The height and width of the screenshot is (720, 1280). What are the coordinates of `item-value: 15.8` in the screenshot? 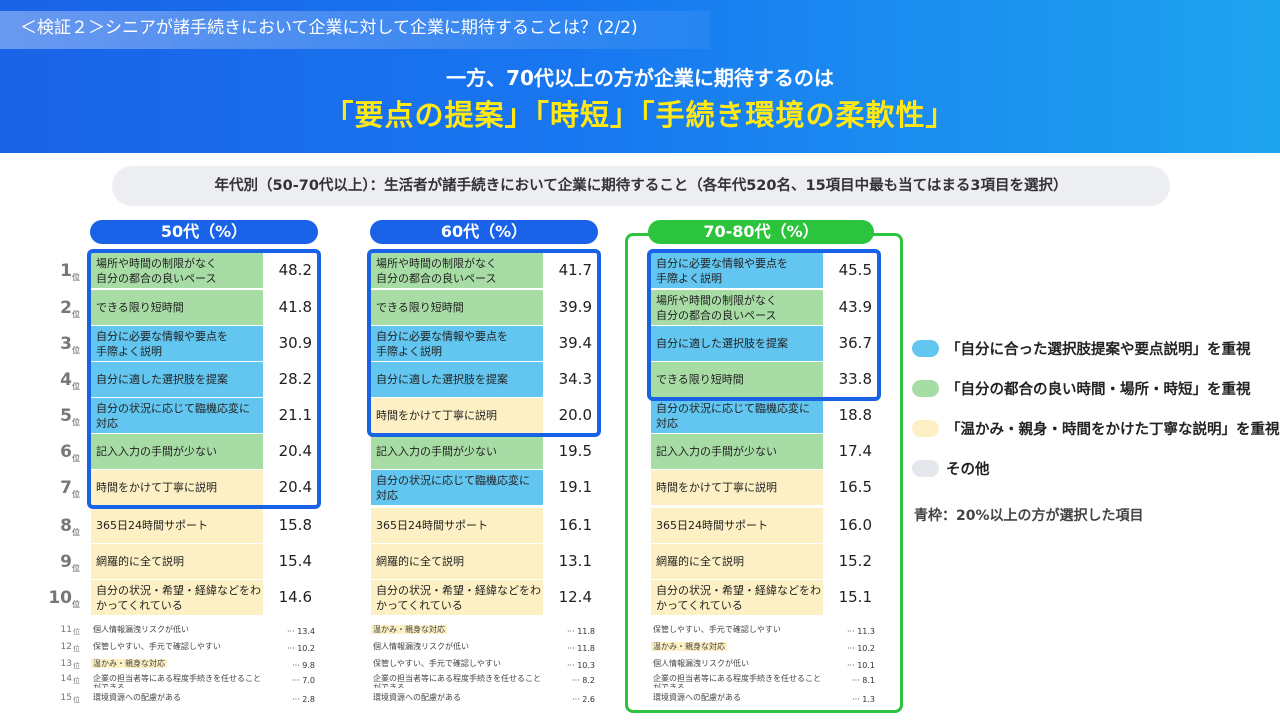 It's located at (290, 525).